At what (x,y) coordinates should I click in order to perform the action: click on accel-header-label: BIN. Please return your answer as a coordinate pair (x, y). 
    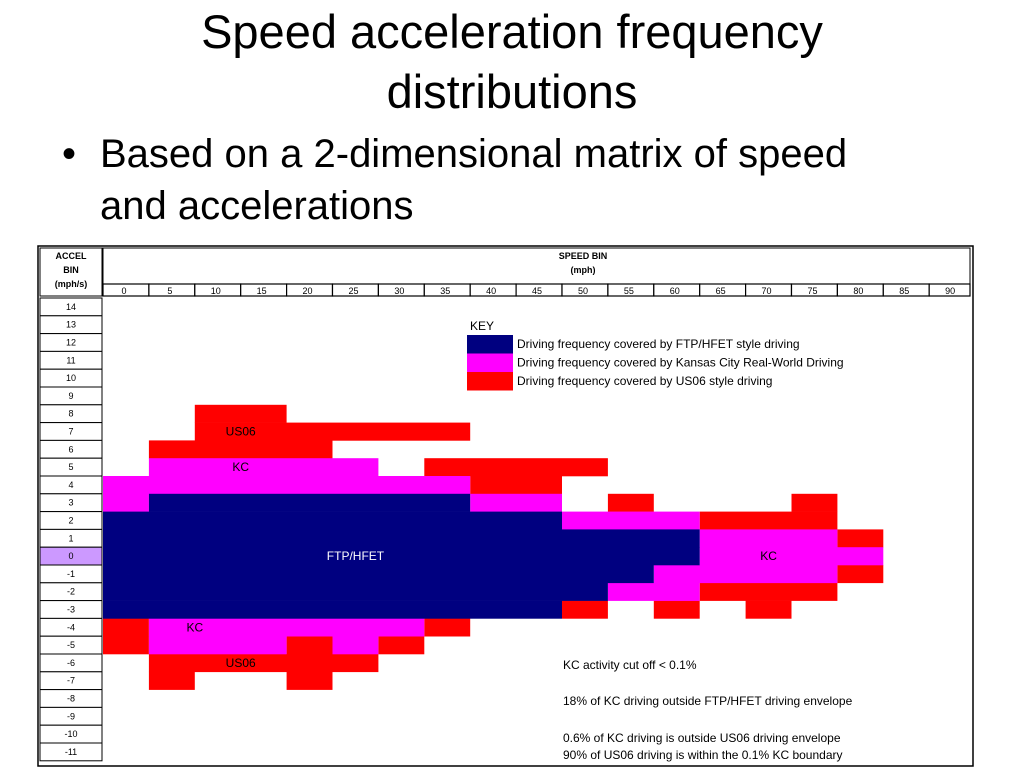
    Looking at the image, I should click on (71, 270).